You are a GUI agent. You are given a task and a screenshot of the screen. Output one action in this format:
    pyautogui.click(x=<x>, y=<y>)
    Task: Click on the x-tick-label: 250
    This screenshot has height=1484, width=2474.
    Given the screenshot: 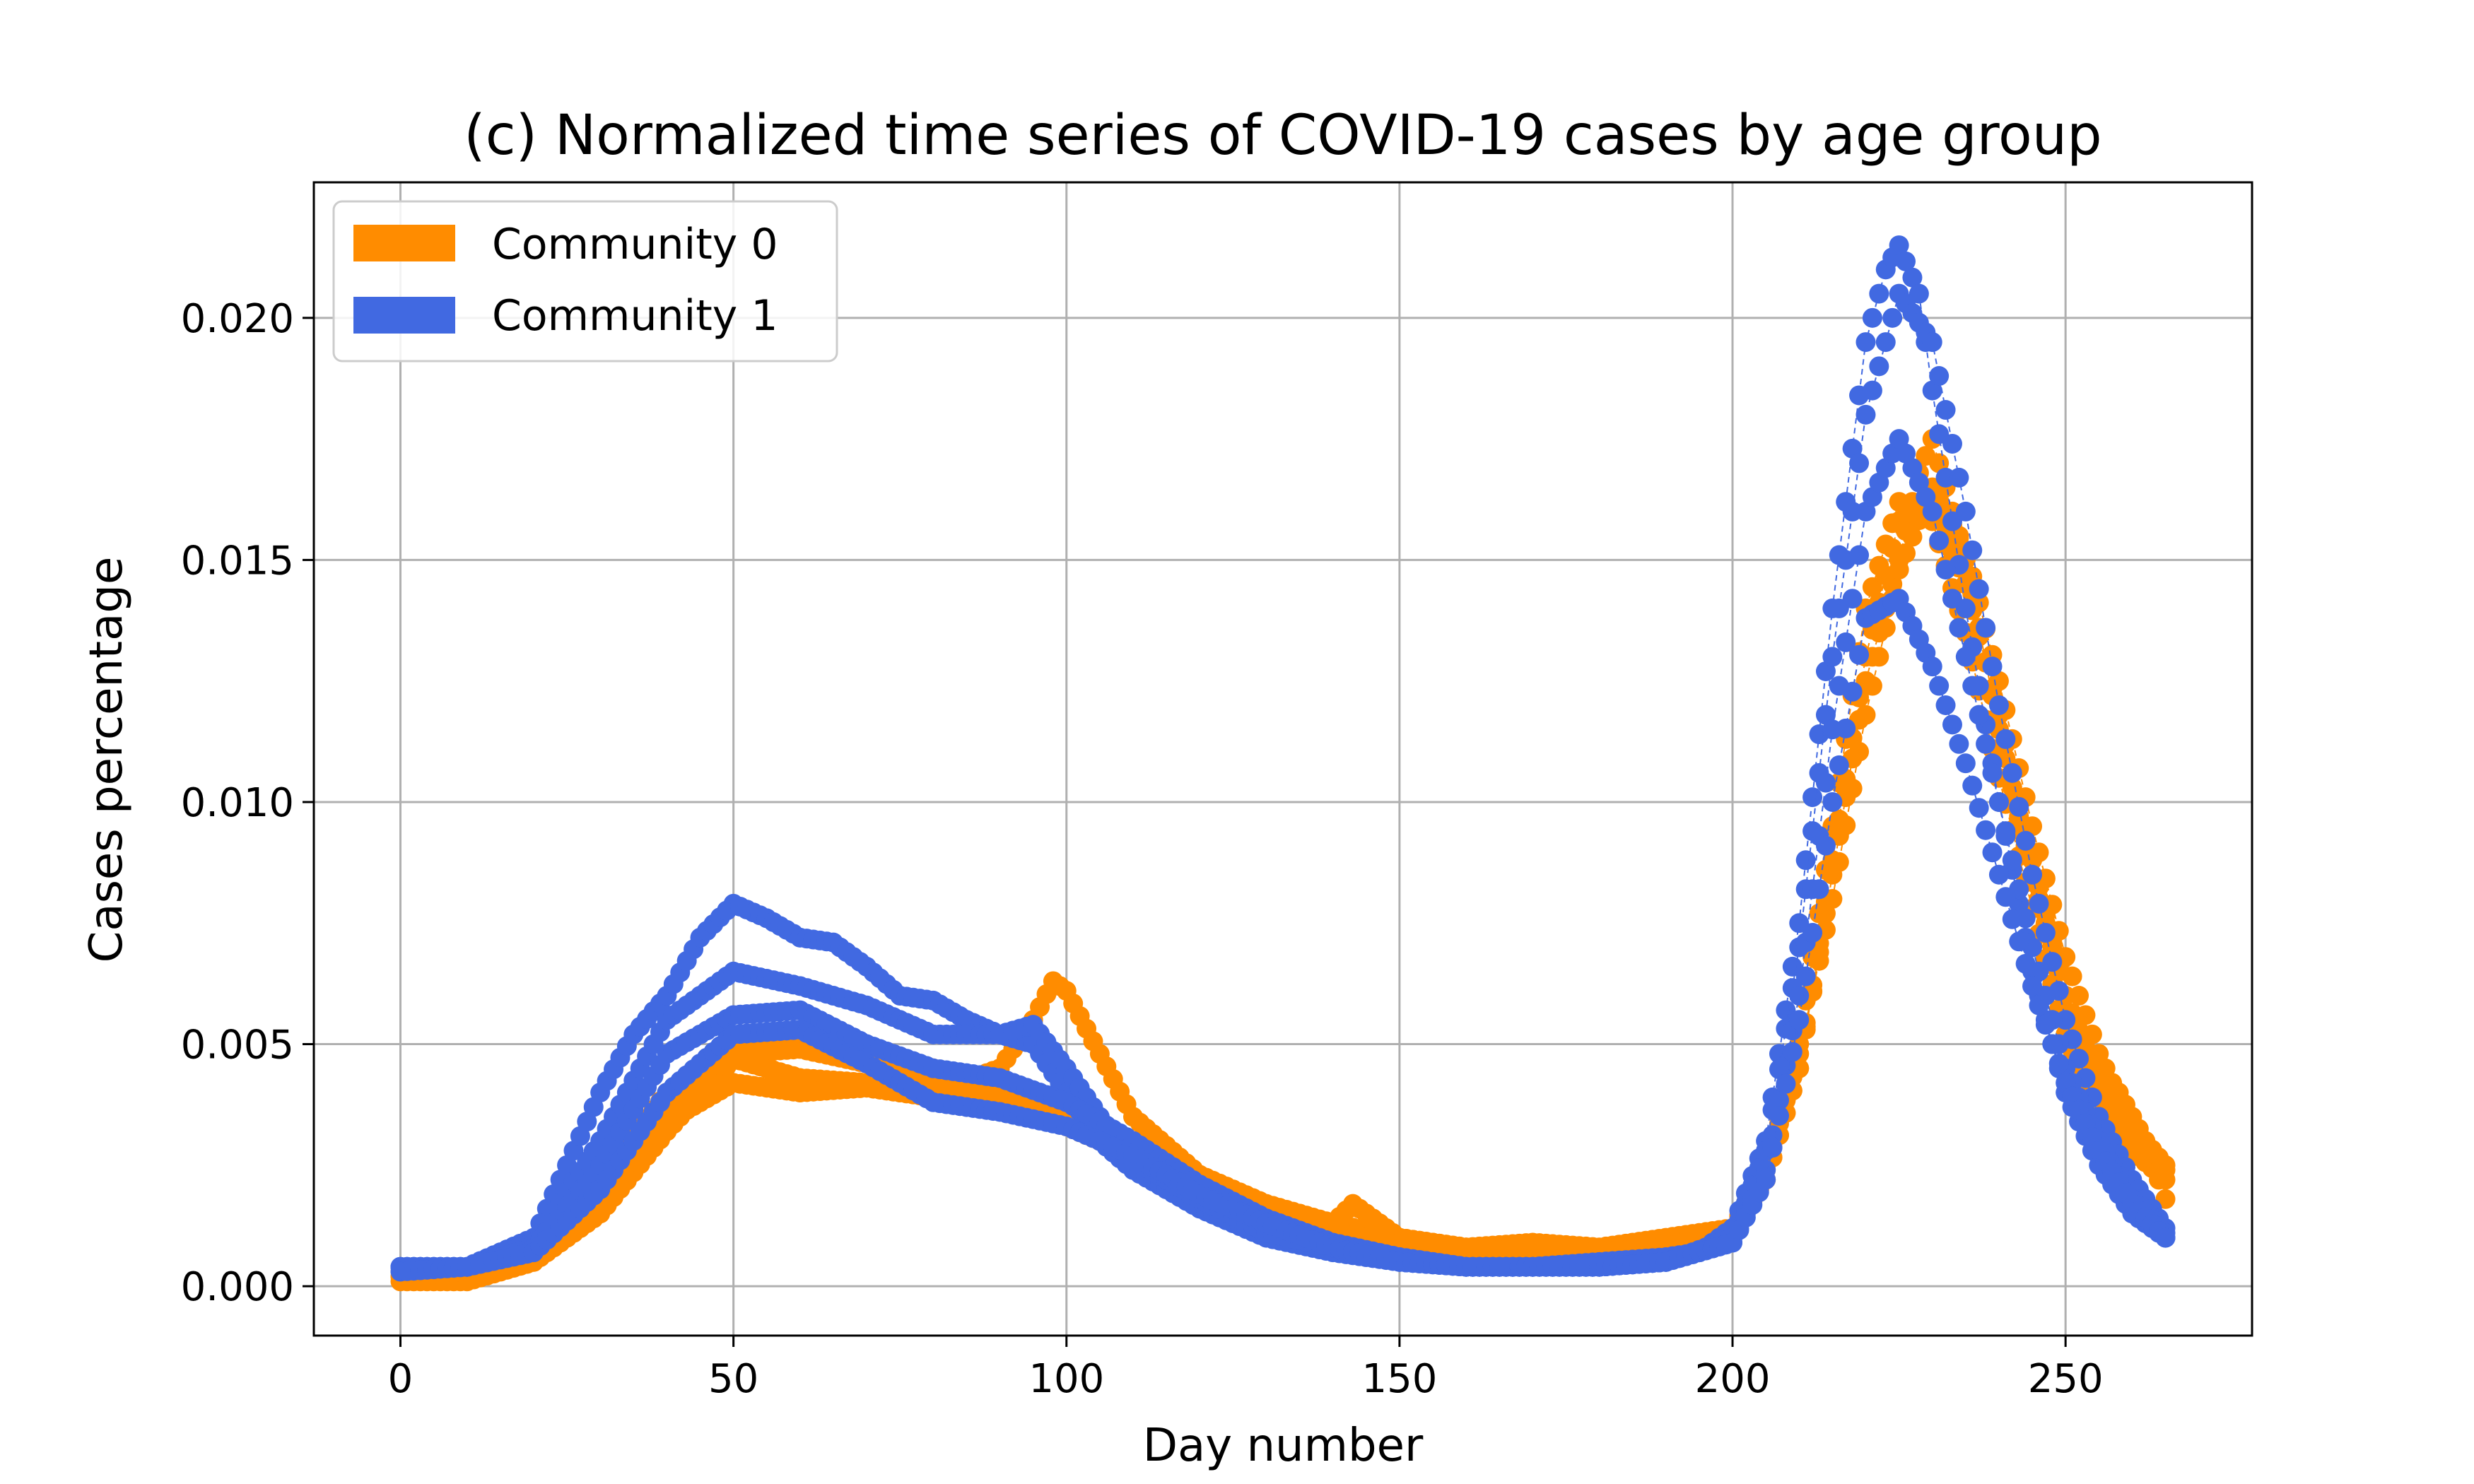 What is the action you would take?
    pyautogui.click(x=2066, y=1379)
    